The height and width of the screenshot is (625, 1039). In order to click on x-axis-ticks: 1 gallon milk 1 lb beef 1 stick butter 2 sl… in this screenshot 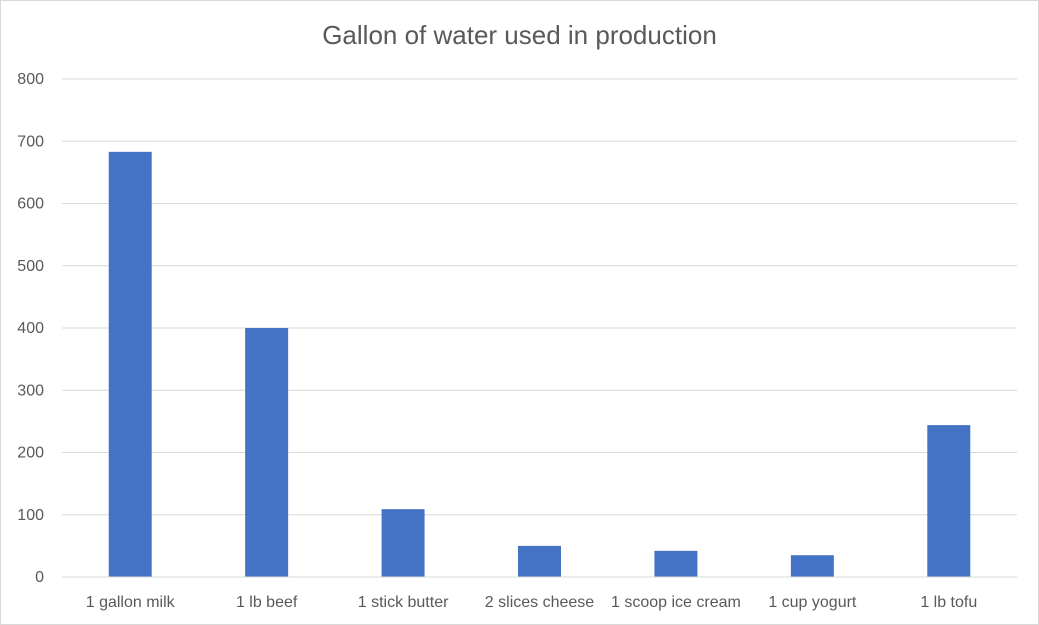, I will do `click(539, 593)`.